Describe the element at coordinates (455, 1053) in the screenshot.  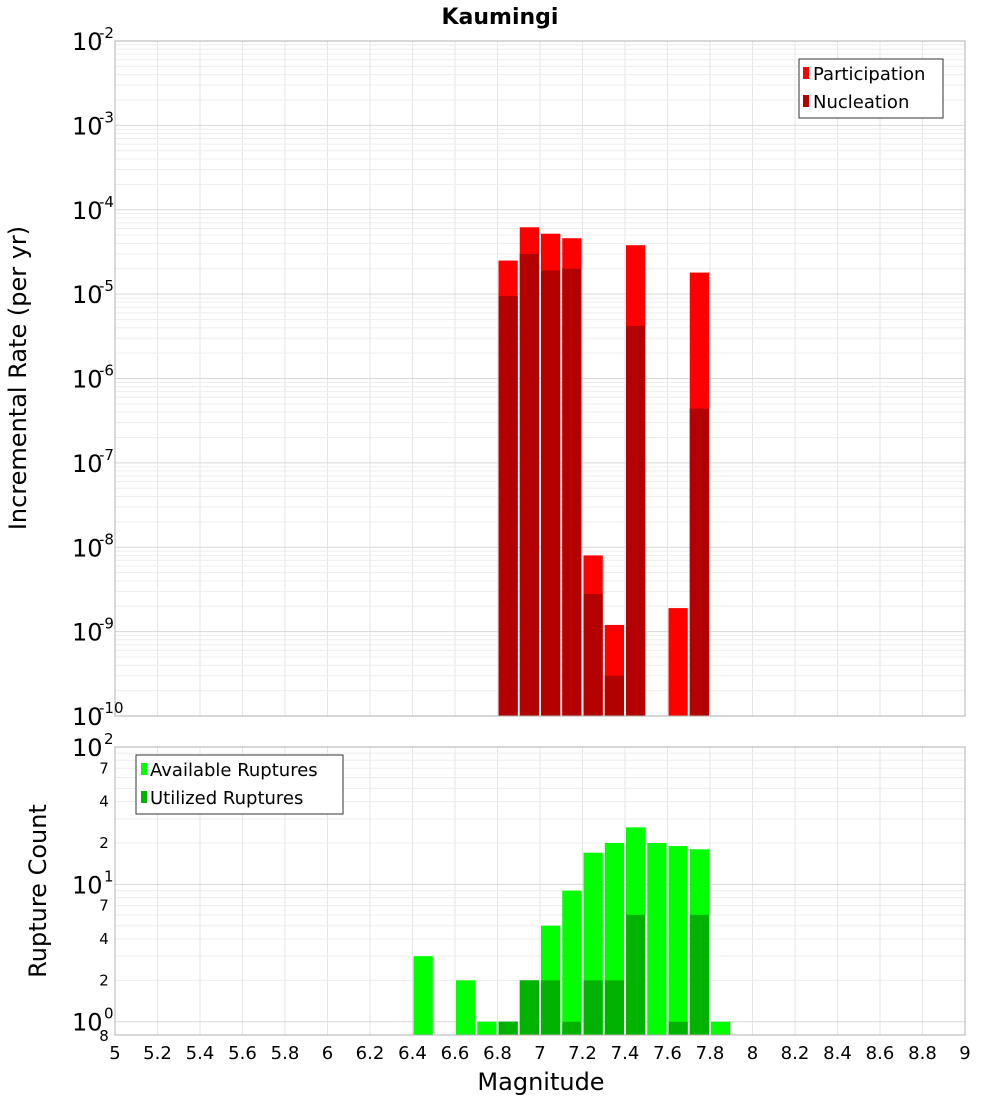
I see `x-tick-label: 6.6` at that location.